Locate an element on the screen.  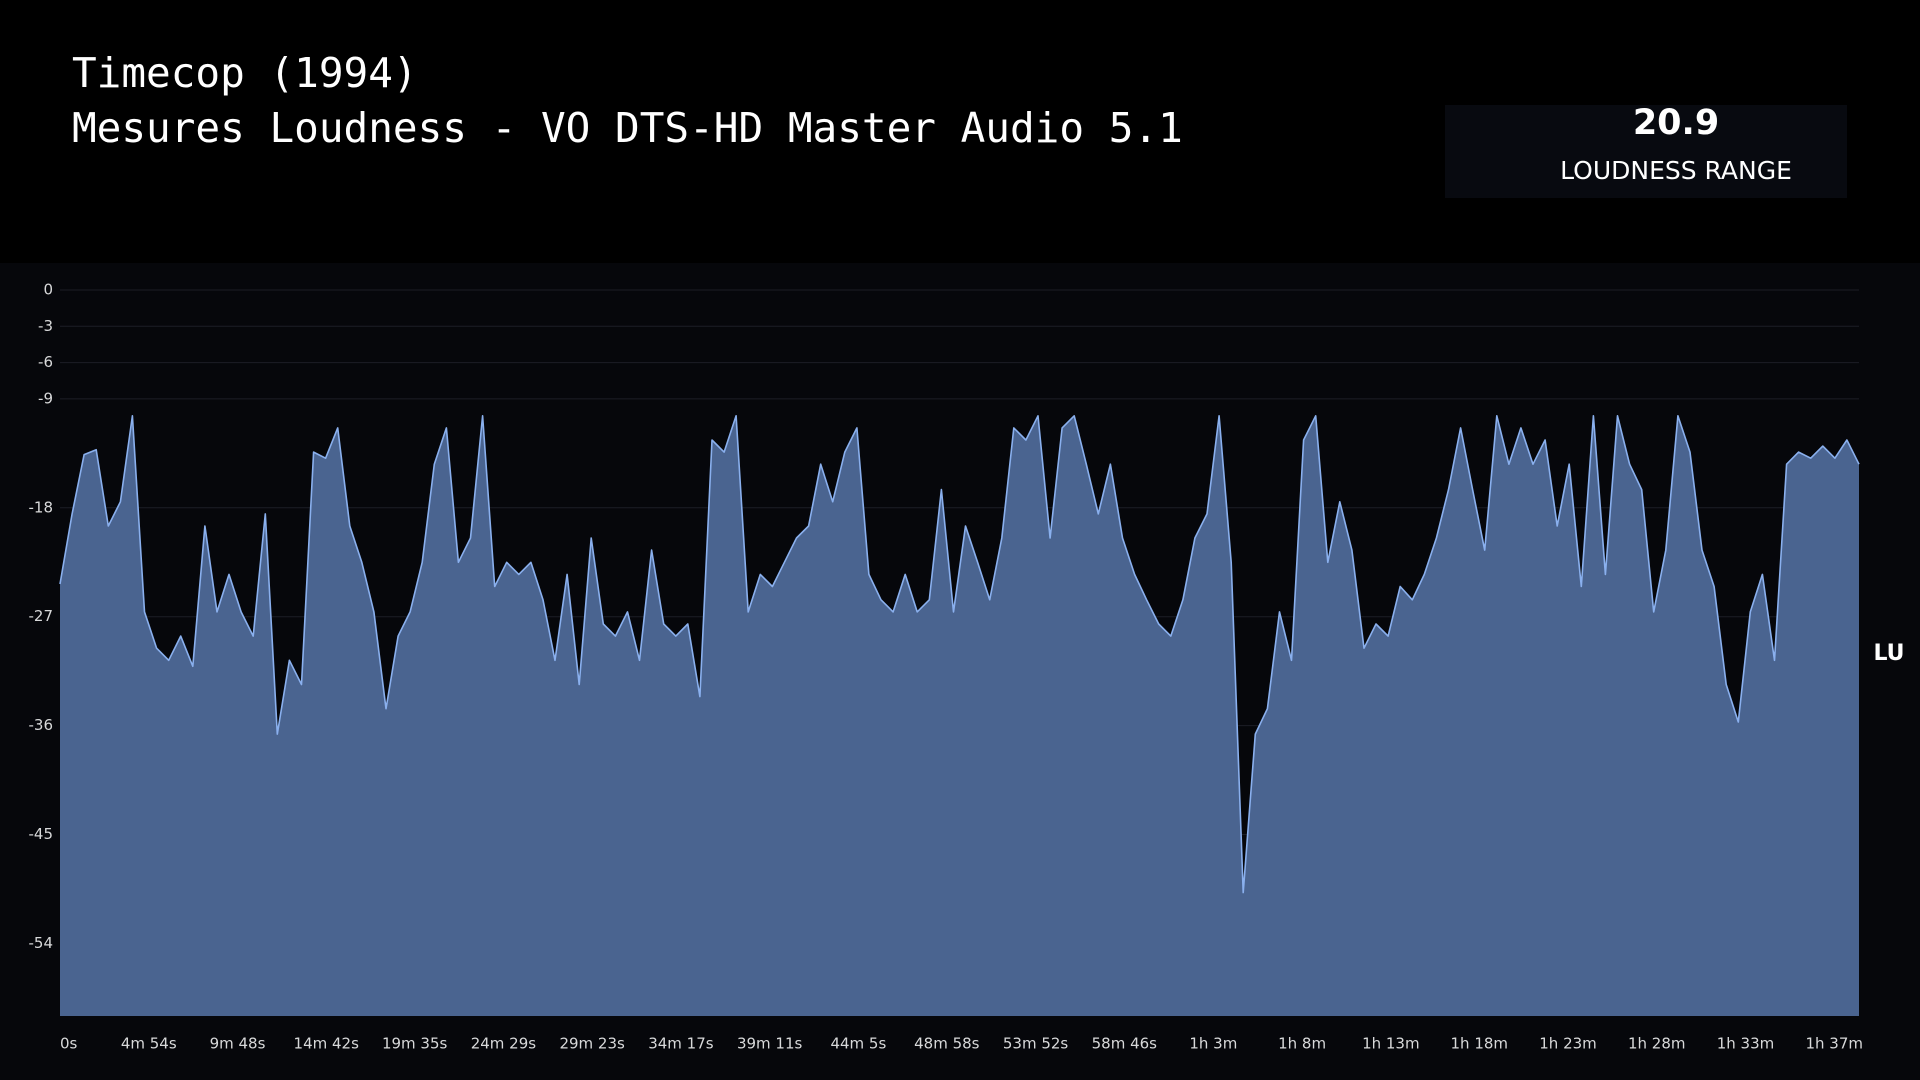
y-axis-label: LU is located at coordinates (1888, 653).